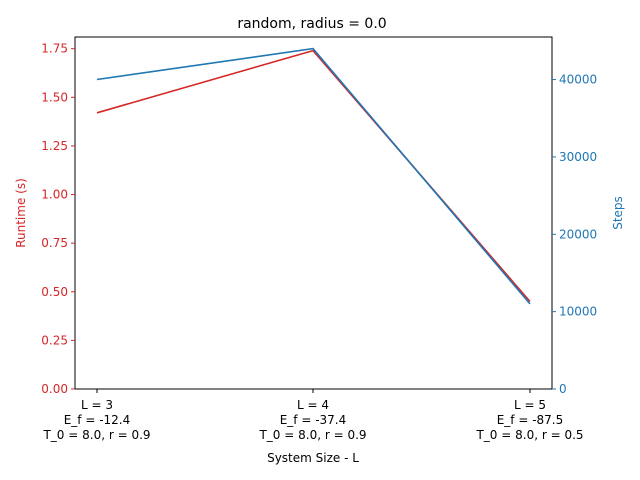 The width and height of the screenshot is (640, 480). I want to click on left-y-tick-label: 1.50, so click(54, 97).